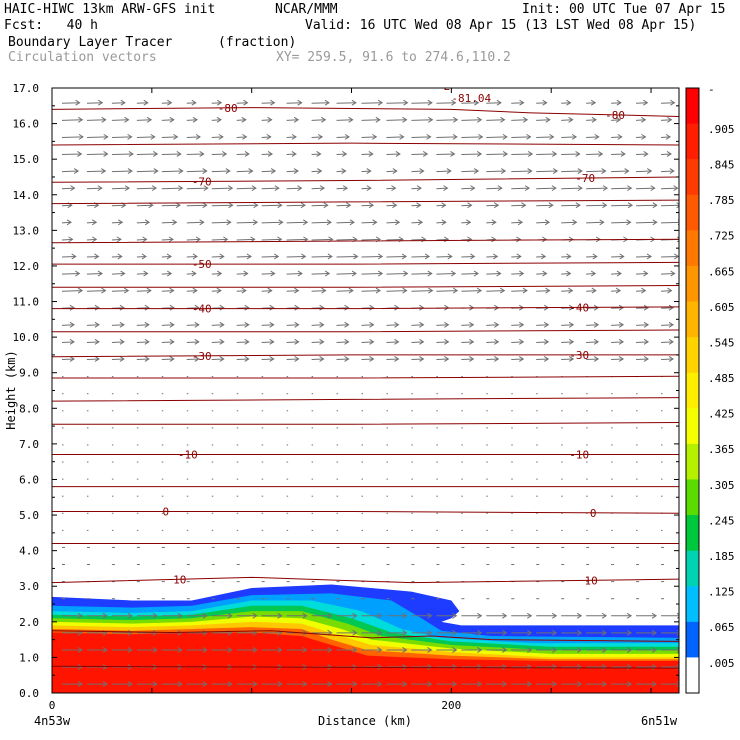  Describe the element at coordinates (446, 86) in the screenshot. I see `extreme-annotation: L` at that location.